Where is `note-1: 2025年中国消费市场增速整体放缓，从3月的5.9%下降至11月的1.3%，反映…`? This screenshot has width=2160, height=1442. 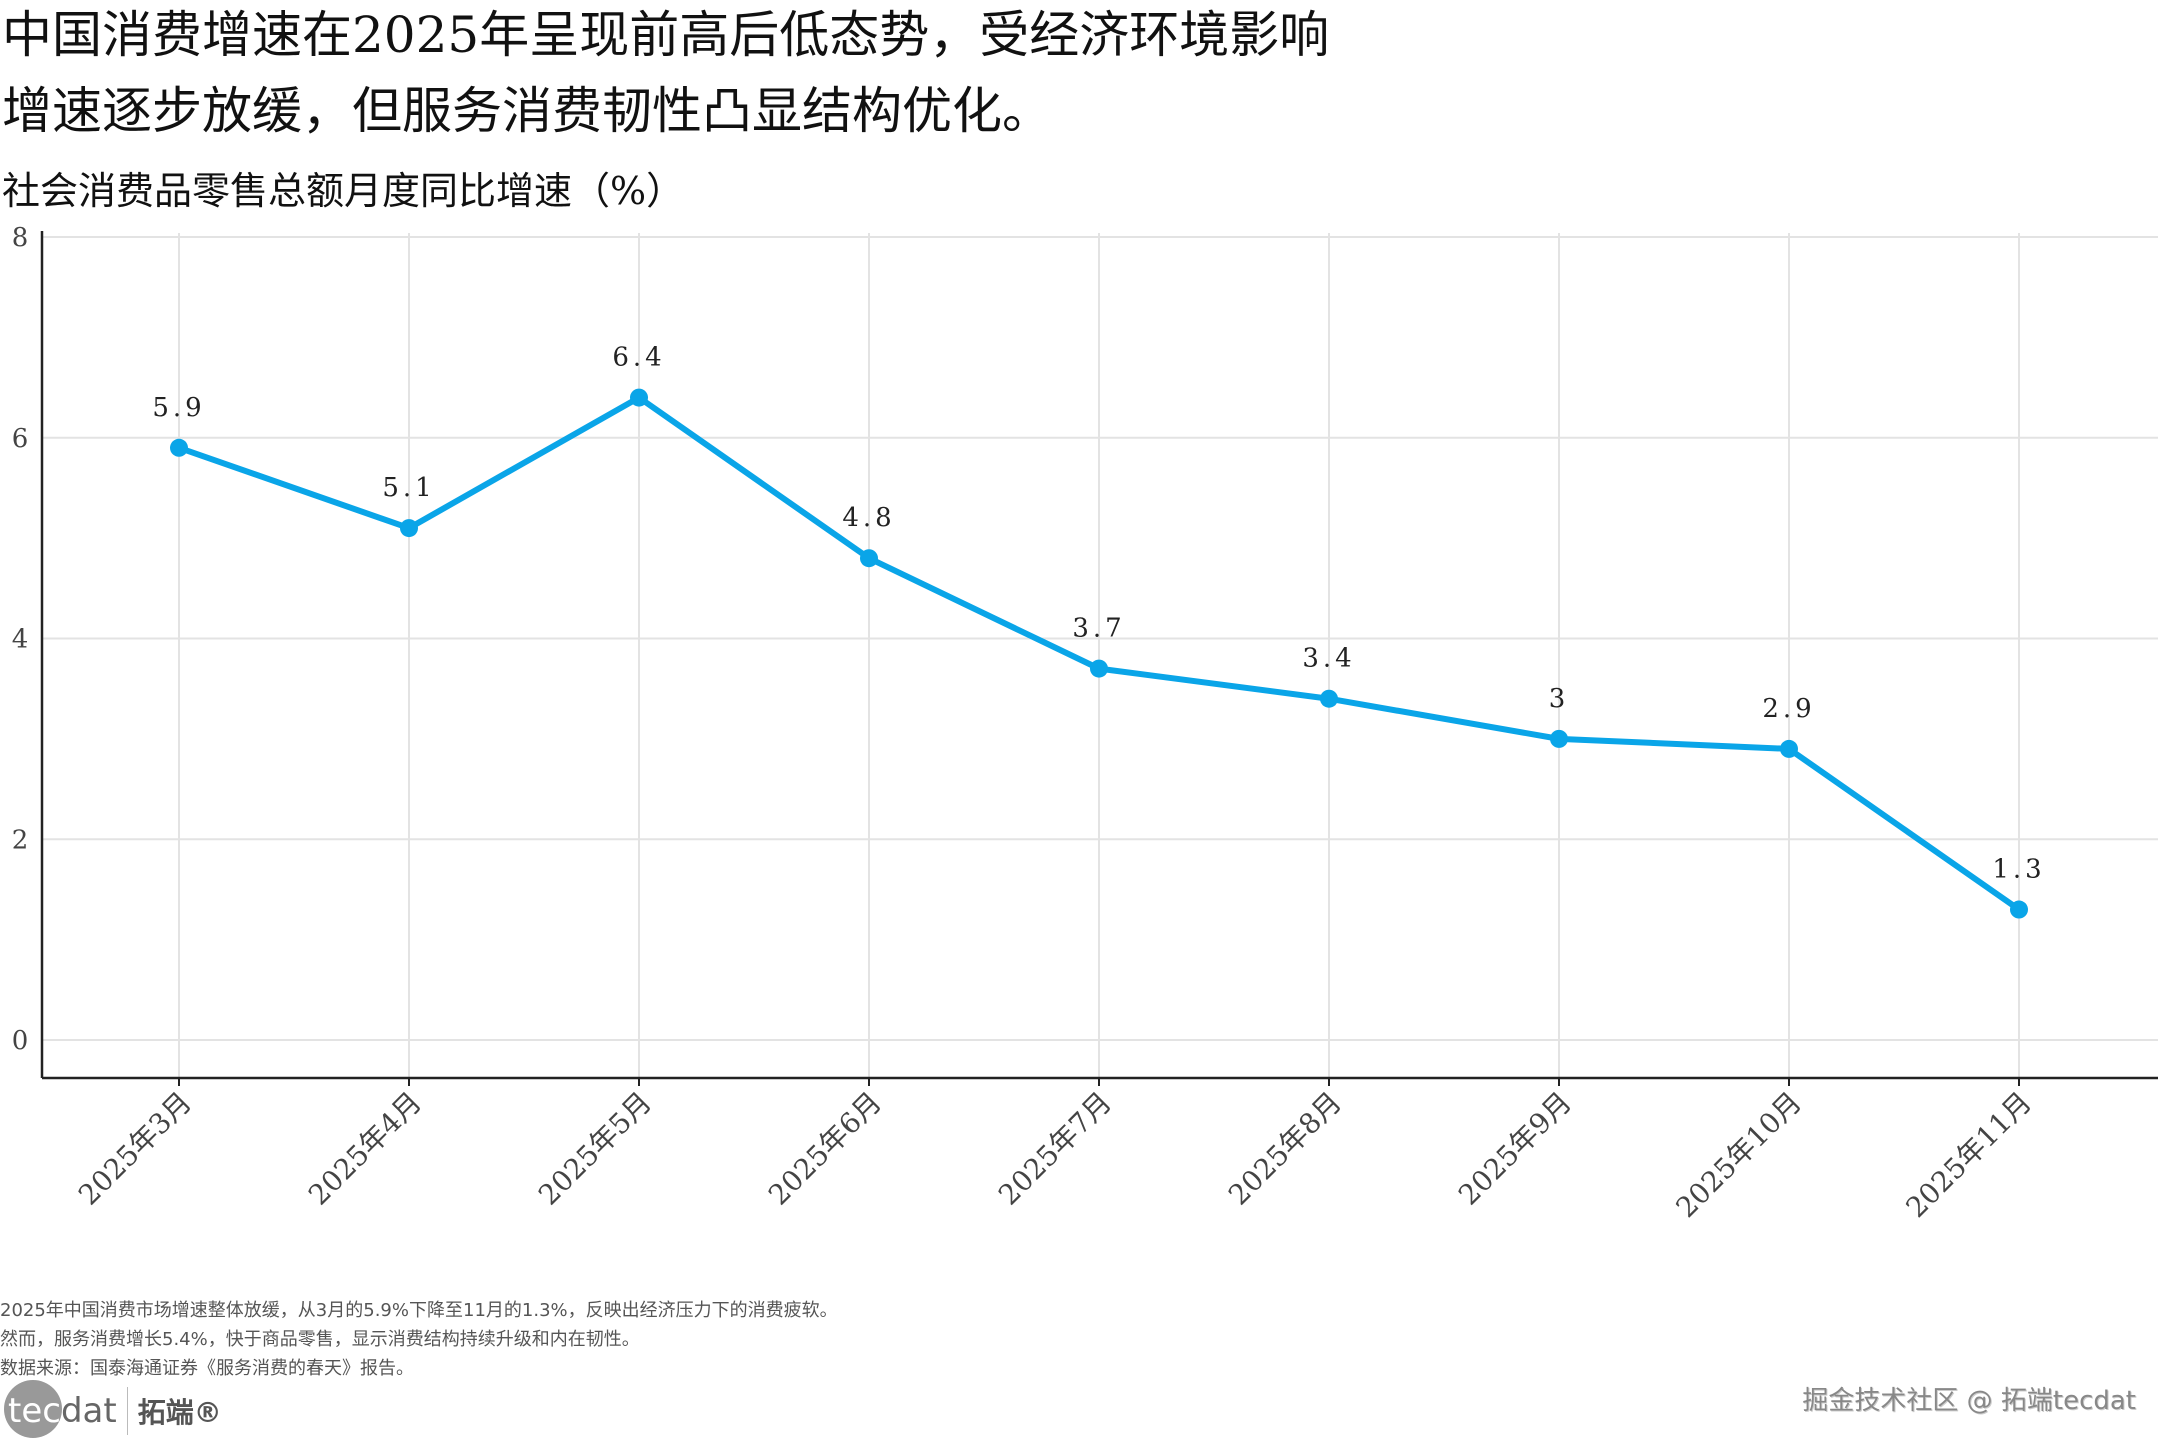
note-1: 2025年中国消费市场增速整体放缓，从3月的5.9%下降至11月的1.3%，反映… is located at coordinates (419, 1310).